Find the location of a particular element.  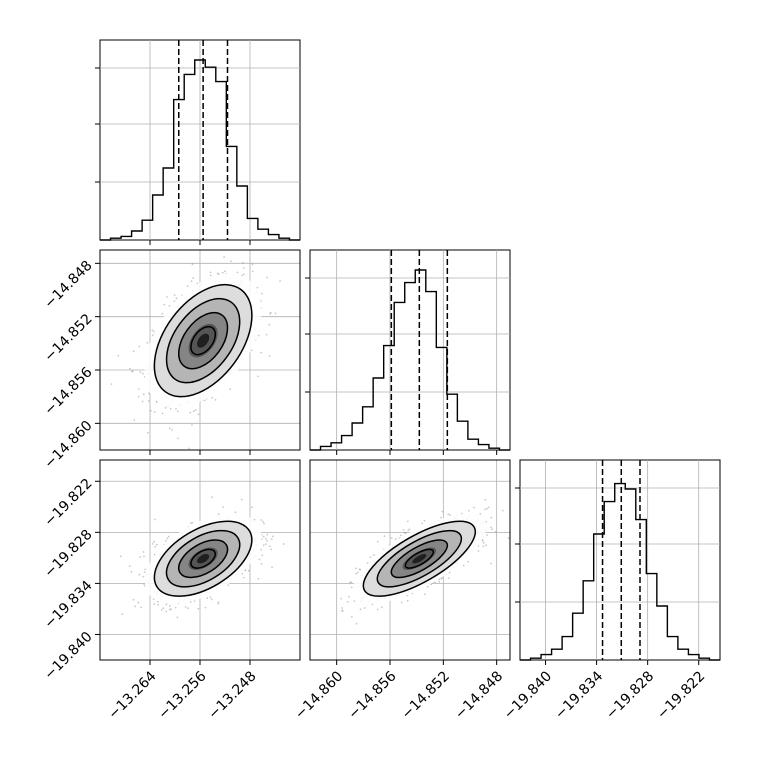

density-fill is located at coordinates (419, 559).